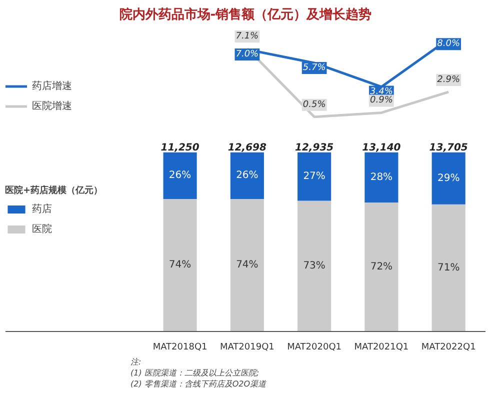 The image size is (500, 394). Describe the element at coordinates (314, 105) in the screenshot. I see `data-label: 0.5%` at that location.